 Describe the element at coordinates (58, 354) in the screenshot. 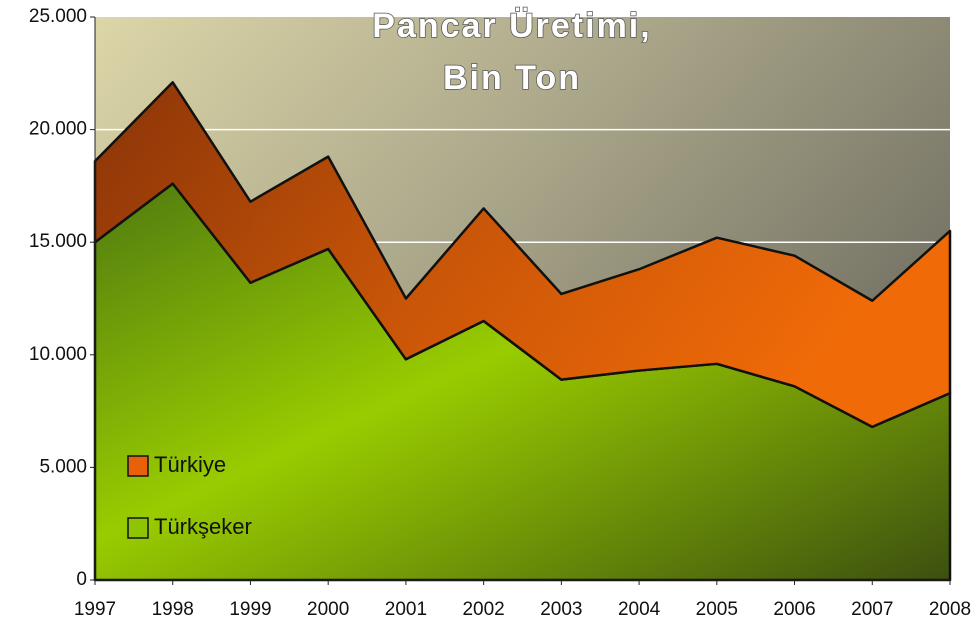

I see `y-tick-label: 10.000` at that location.